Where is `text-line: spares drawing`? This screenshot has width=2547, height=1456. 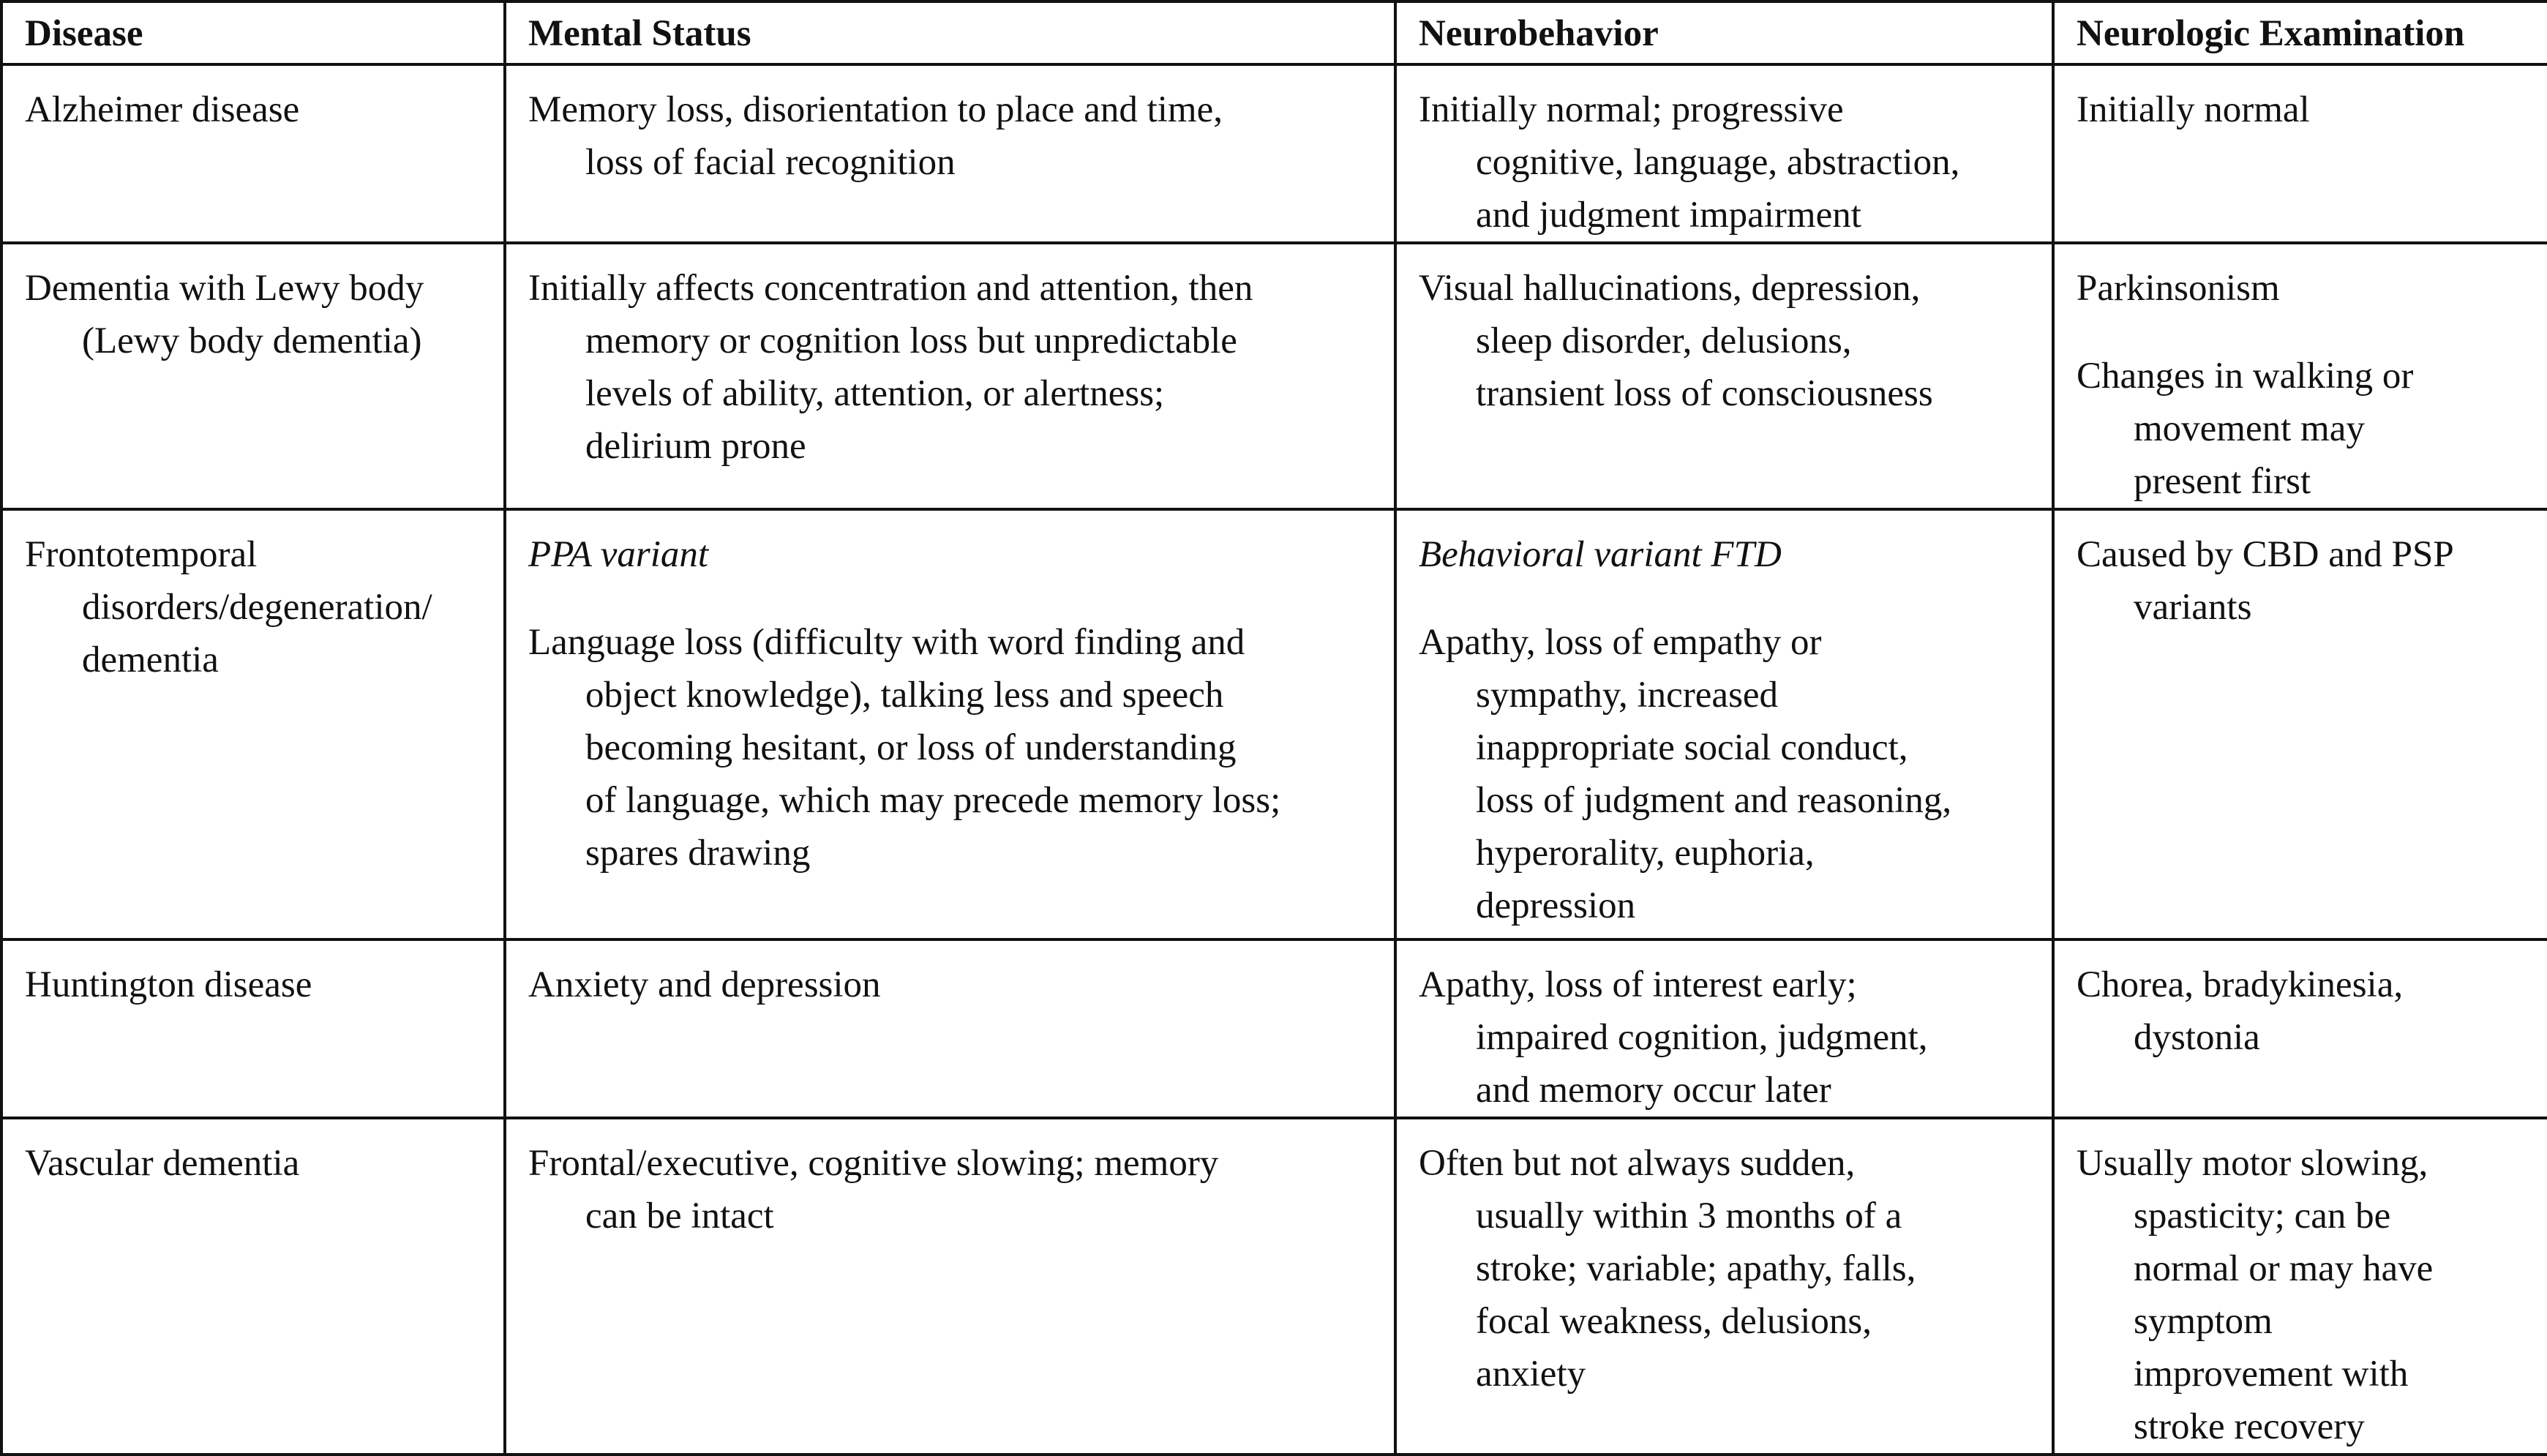 text-line: spares drawing is located at coordinates (698, 853).